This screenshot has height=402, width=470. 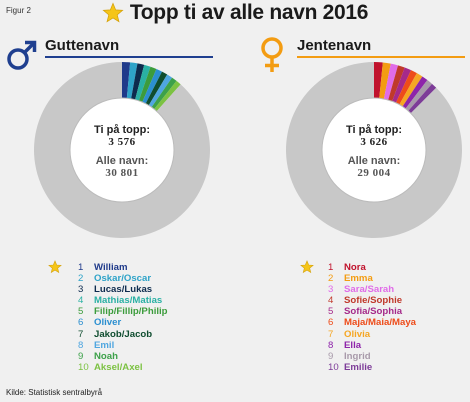 I want to click on girls-rank-8: 8, so click(x=331, y=345).